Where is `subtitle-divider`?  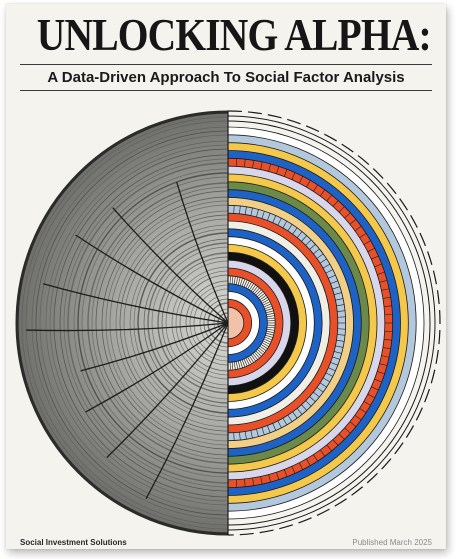 subtitle-divider is located at coordinates (226, 90).